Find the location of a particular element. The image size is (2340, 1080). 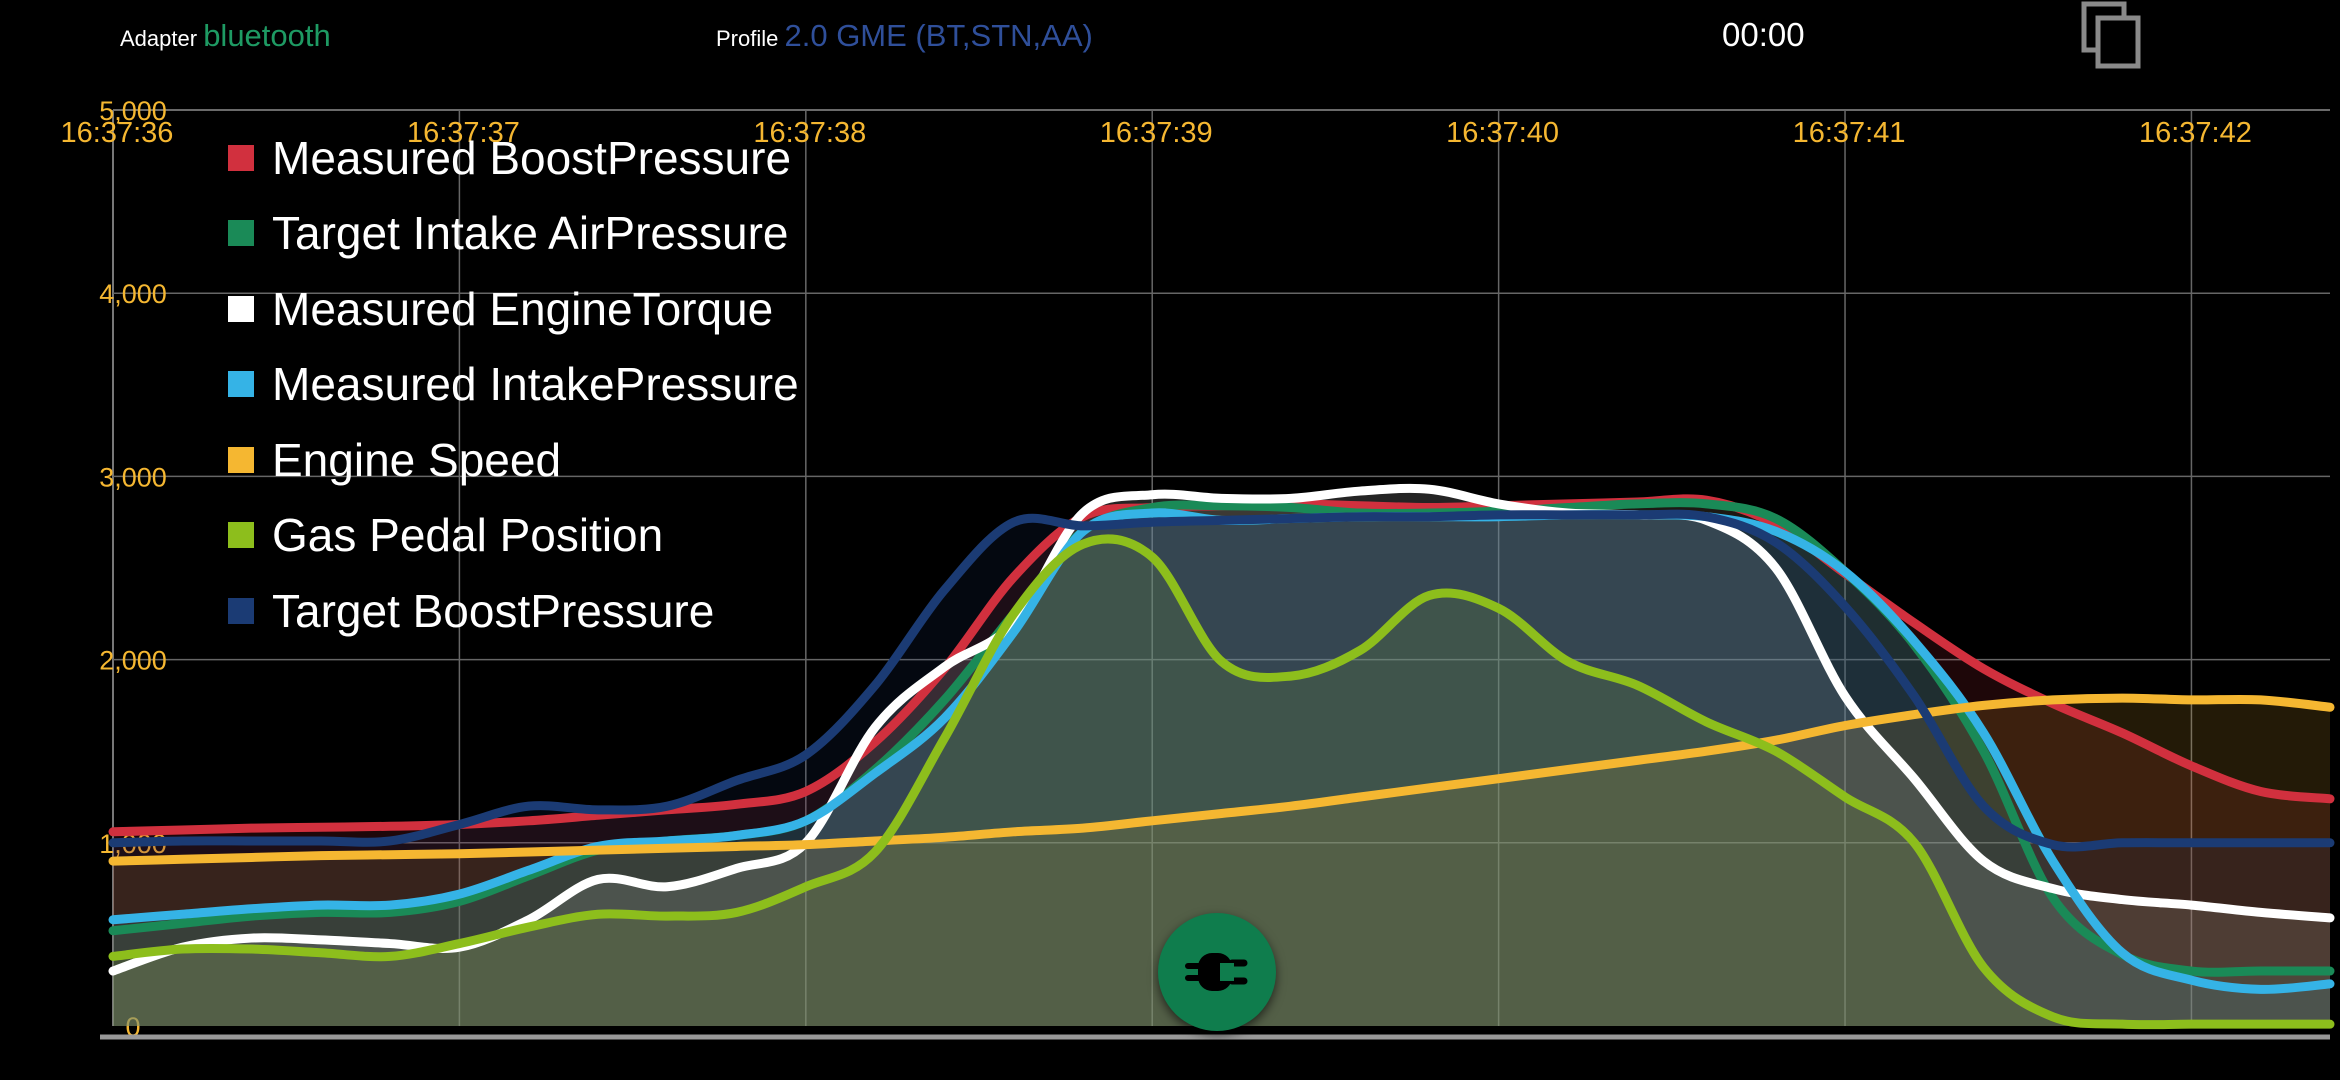

legend-item: Measured BoostPressure is located at coordinates (513, 158).